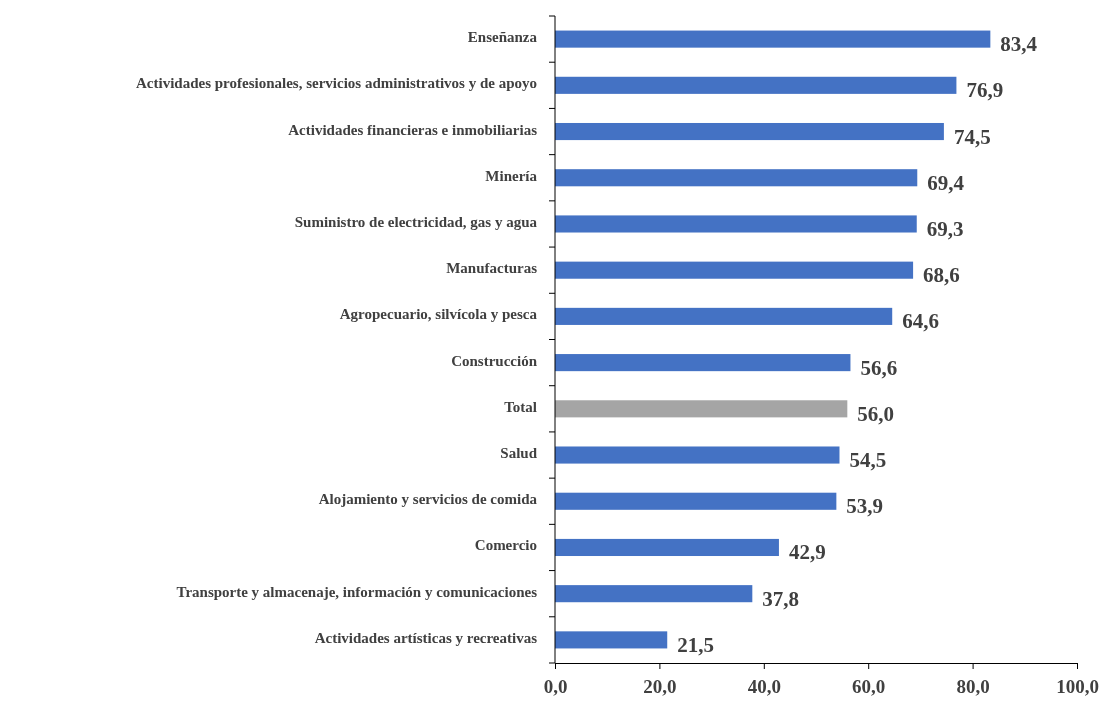 The width and height of the screenshot is (1109, 711). Describe the element at coordinates (413, 129) in the screenshot. I see `y-tick-label: Actividades financieras e inmobiliarias` at that location.